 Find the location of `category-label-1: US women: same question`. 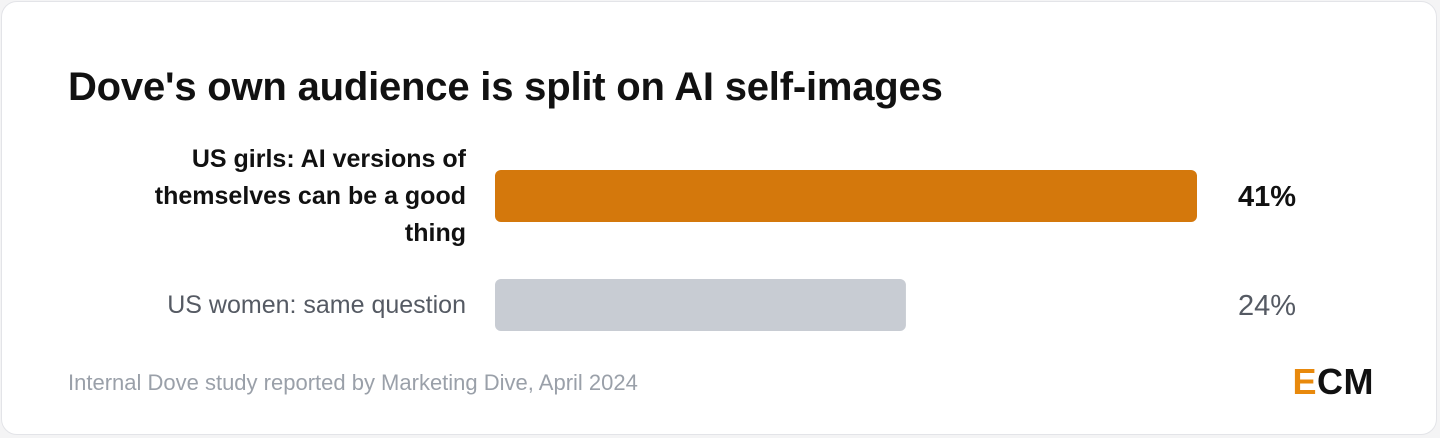

category-label-1: US women: same question is located at coordinates (316, 305).